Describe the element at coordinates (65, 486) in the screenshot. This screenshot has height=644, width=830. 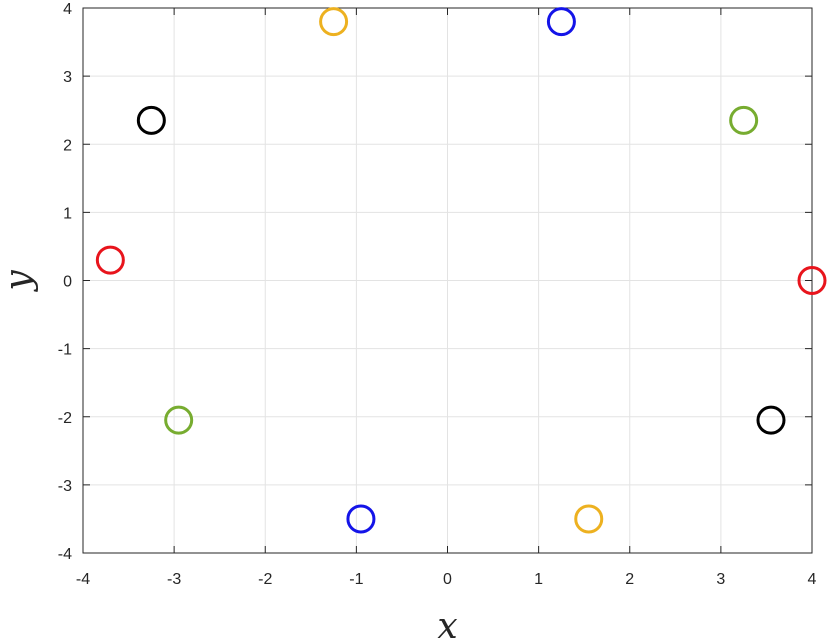
I see `y-tick-label: -3` at that location.